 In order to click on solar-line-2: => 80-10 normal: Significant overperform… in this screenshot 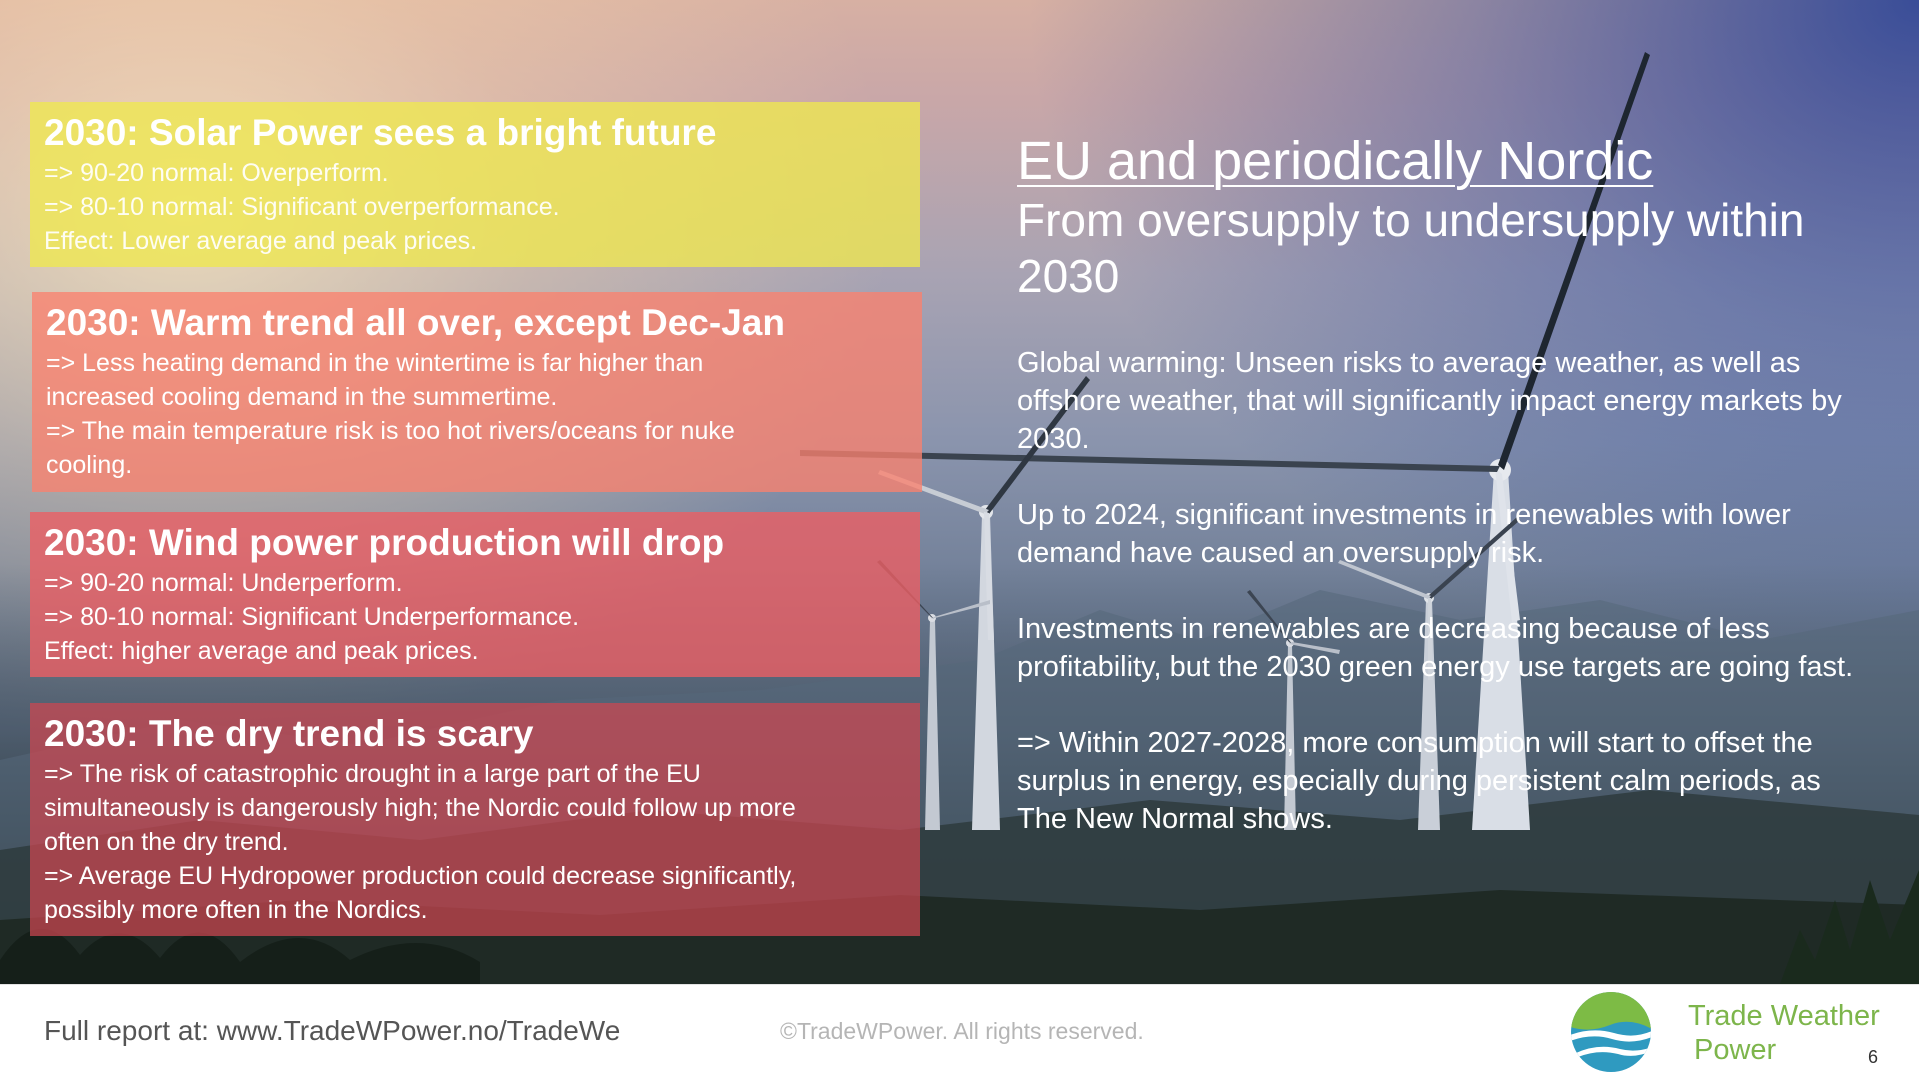, I will do `click(302, 207)`.